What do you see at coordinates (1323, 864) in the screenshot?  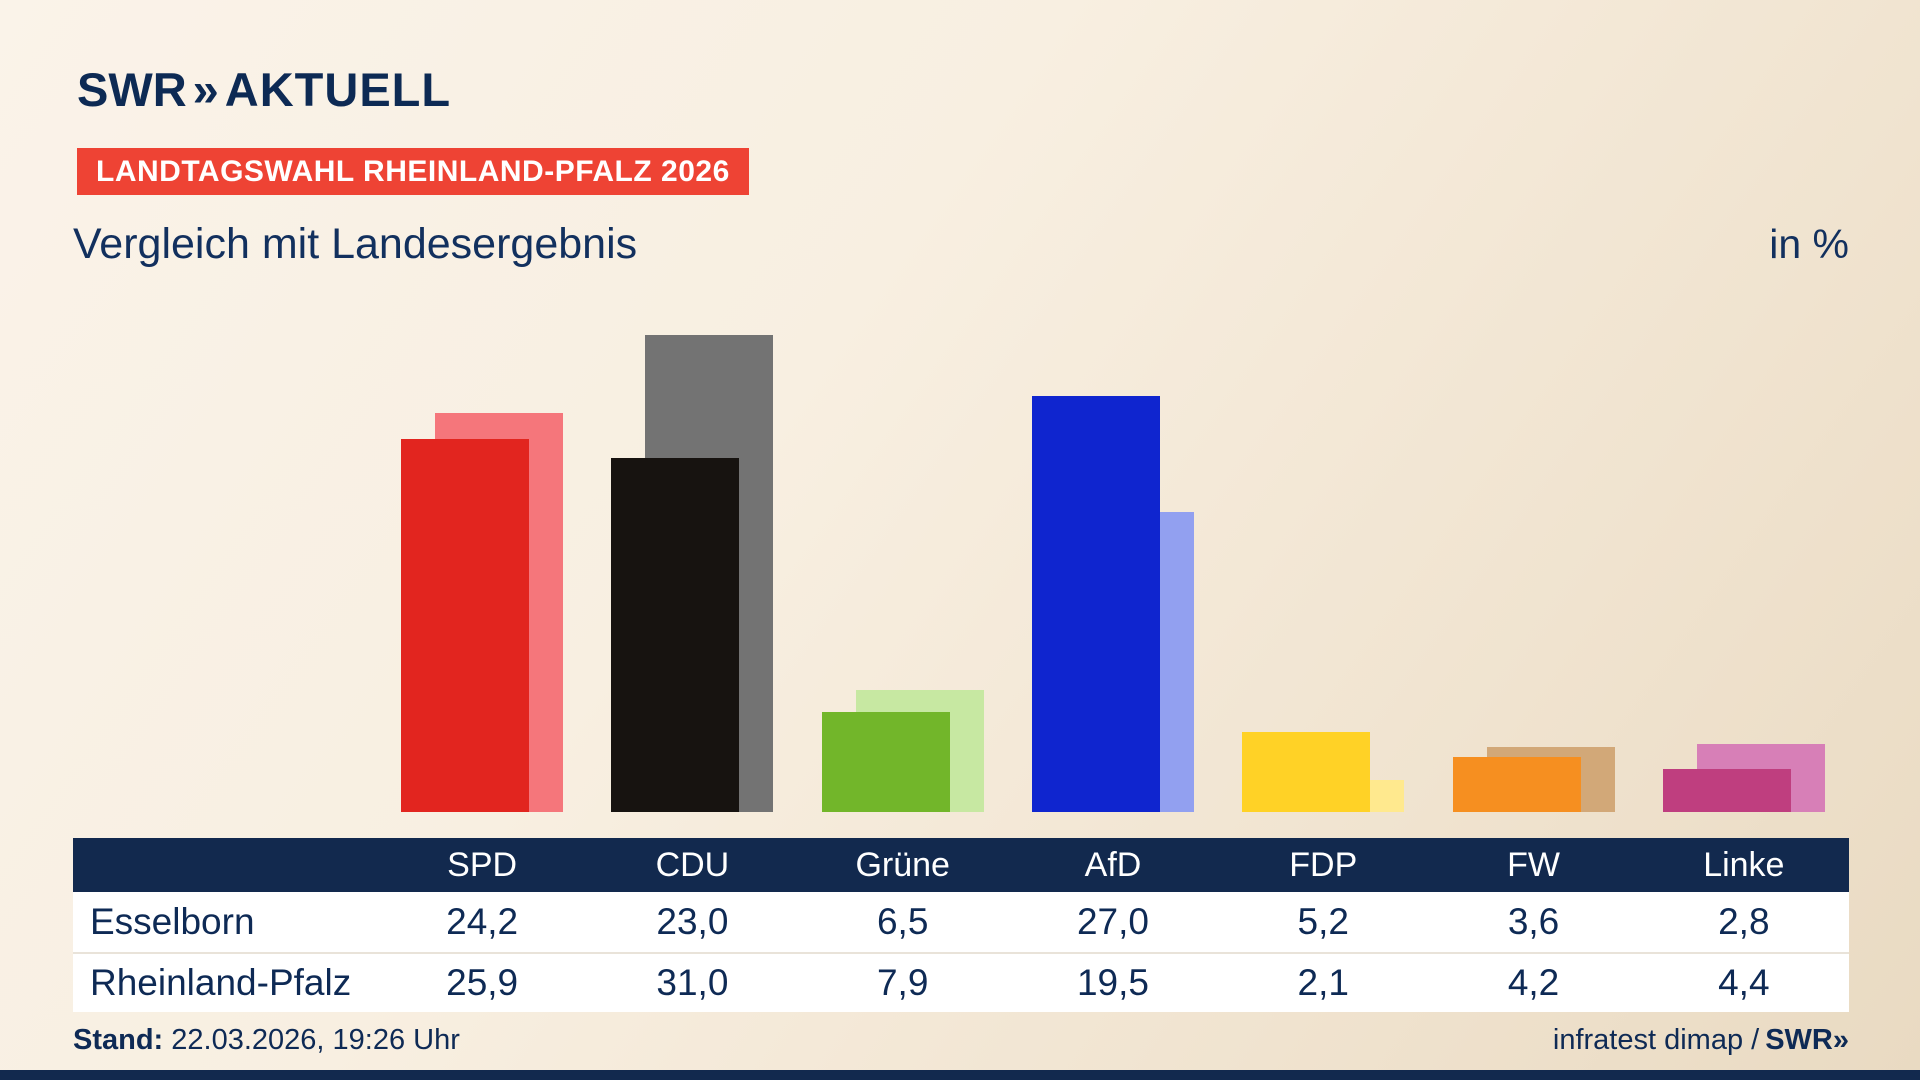 I see `column-header-fdp: FDP` at bounding box center [1323, 864].